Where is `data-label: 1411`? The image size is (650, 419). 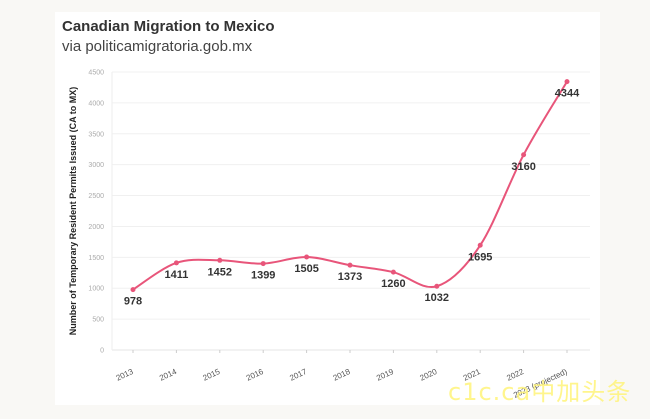
data-label: 1411 is located at coordinates (176, 275).